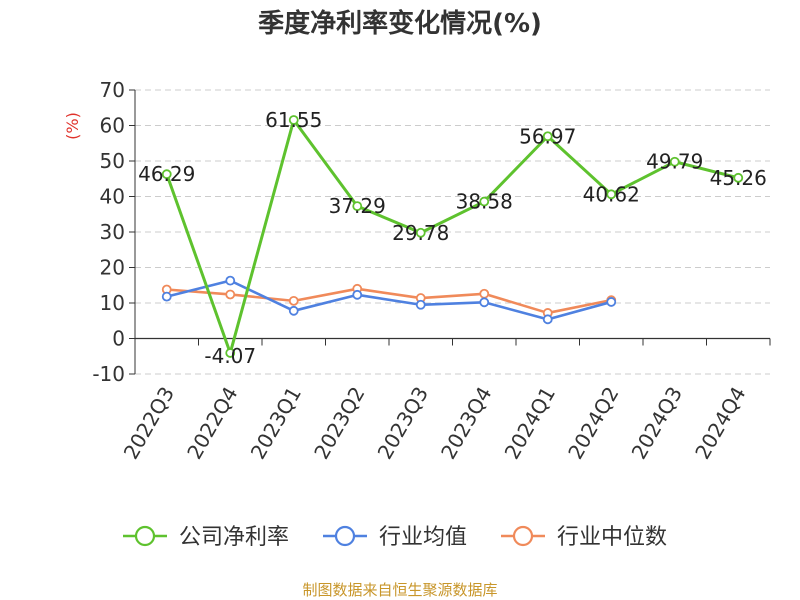  What do you see at coordinates (112, 90) in the screenshot?
I see `y-tick-label: 70` at bounding box center [112, 90].